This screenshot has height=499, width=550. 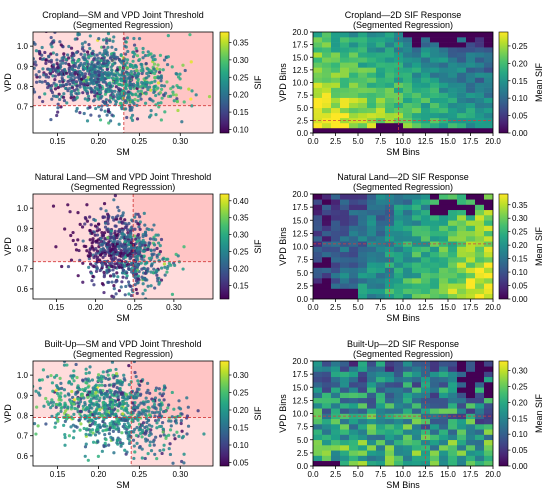 I want to click on colorbar-tick-label: 0.05, so click(x=520, y=450).